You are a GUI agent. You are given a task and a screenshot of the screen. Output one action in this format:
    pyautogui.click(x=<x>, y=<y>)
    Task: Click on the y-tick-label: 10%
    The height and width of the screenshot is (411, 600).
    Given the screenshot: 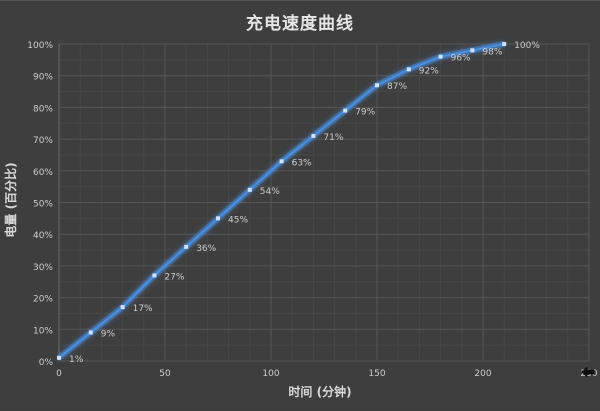 What is the action you would take?
    pyautogui.click(x=43, y=331)
    